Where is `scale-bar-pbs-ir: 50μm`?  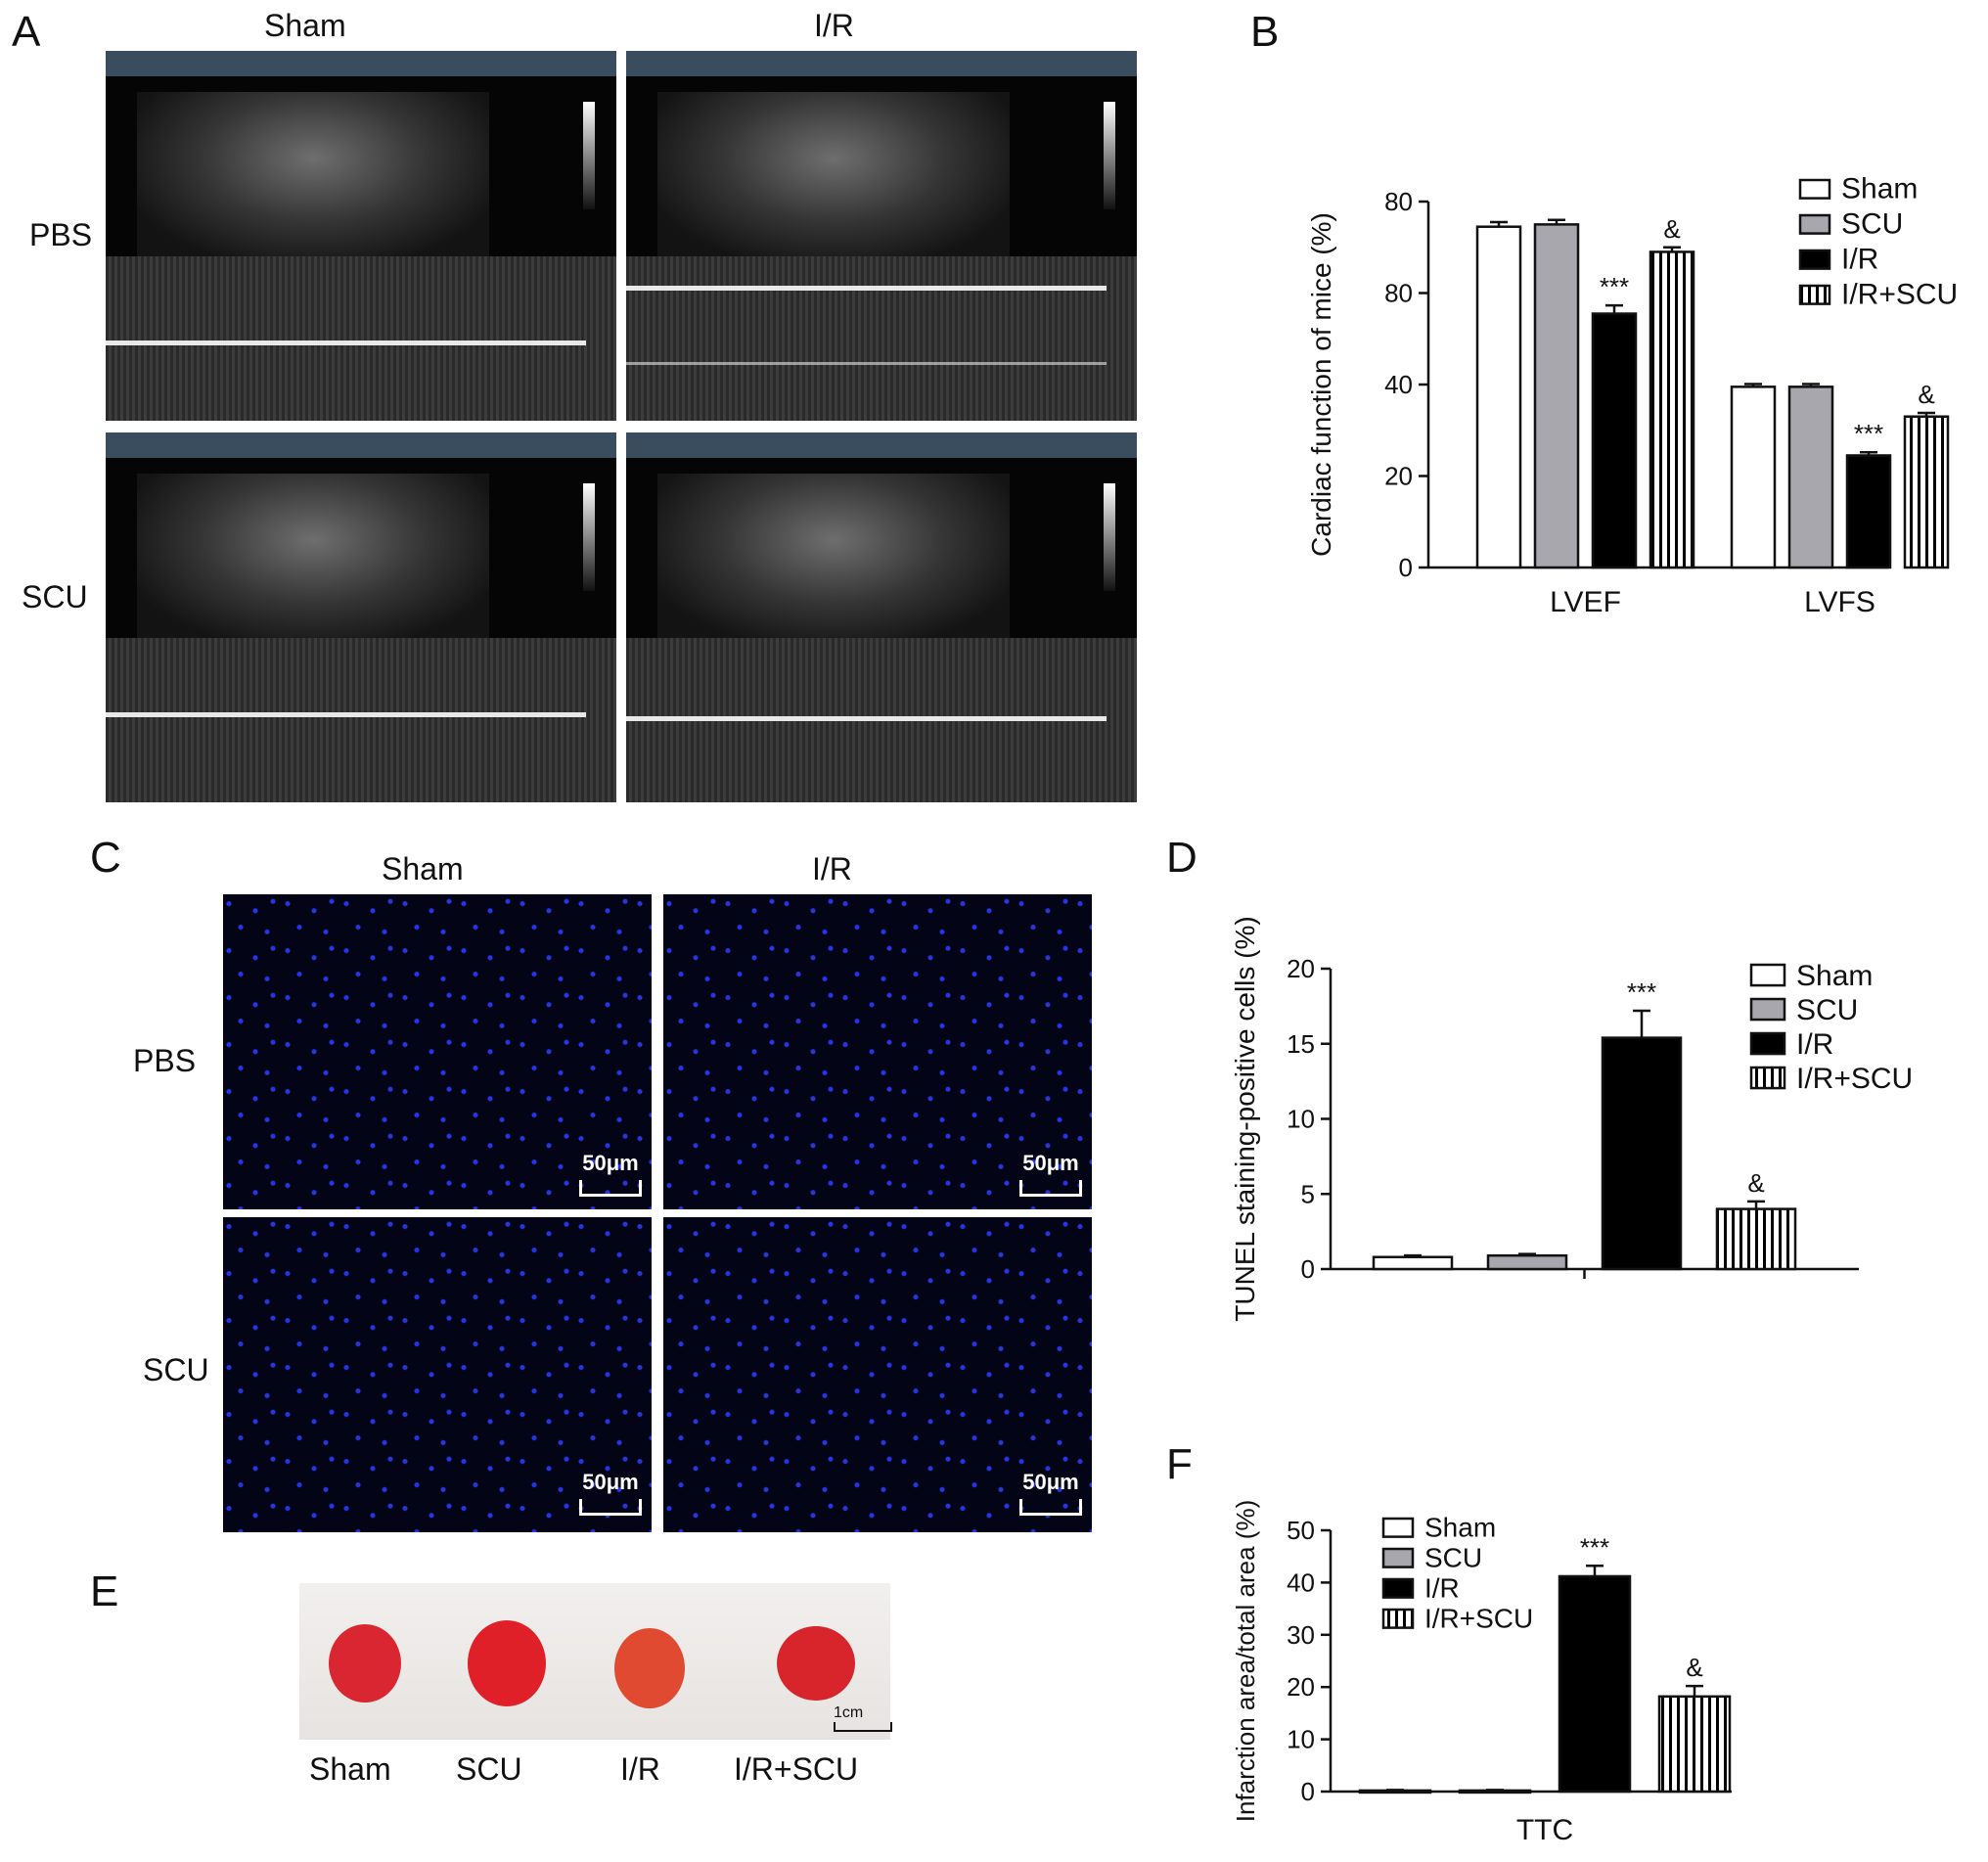
scale-bar-pbs-ir: 50μm is located at coordinates (1050, 1174).